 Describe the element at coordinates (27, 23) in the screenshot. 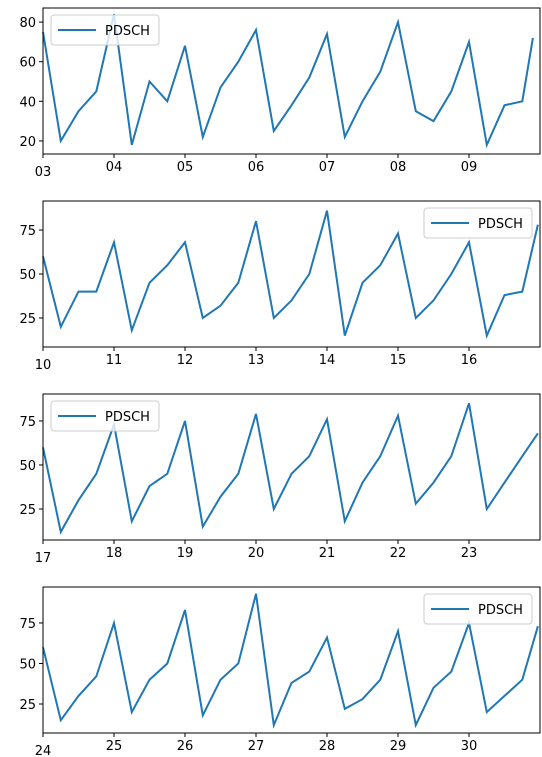

I see `y-tick-label: 80` at that location.